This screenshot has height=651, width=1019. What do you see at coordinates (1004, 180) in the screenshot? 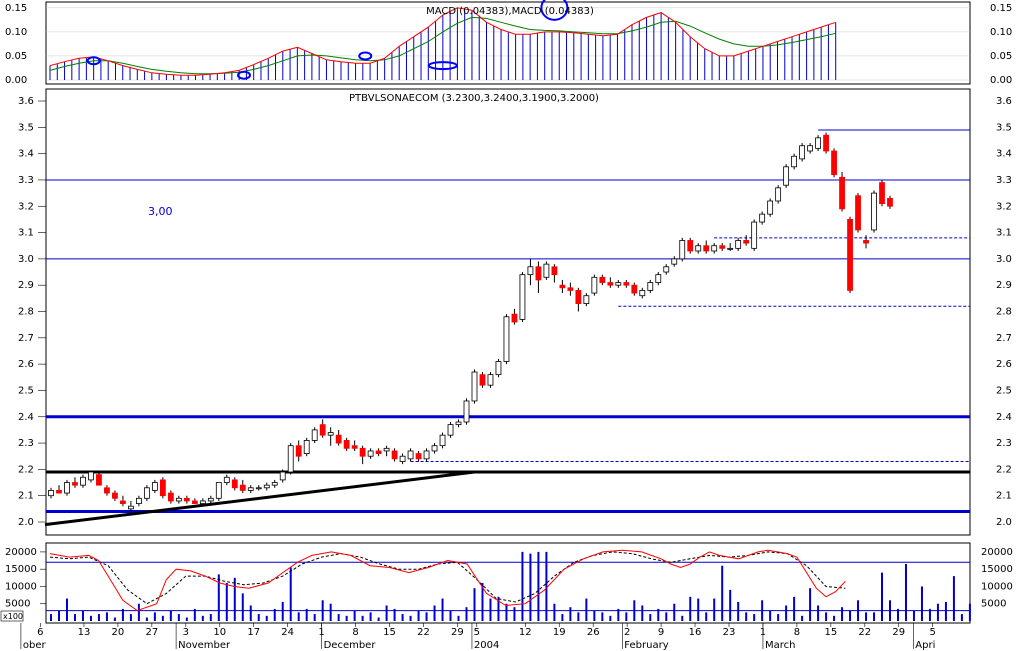
I see `price-tick-label: 3.3` at bounding box center [1004, 180].